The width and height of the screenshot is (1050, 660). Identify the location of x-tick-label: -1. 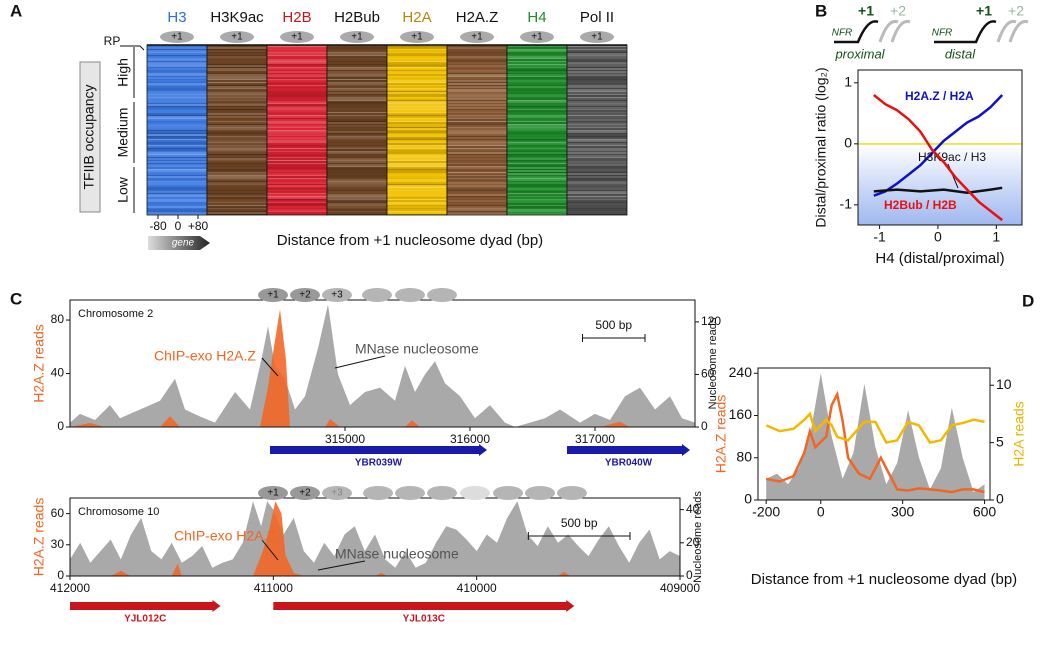
(879, 237).